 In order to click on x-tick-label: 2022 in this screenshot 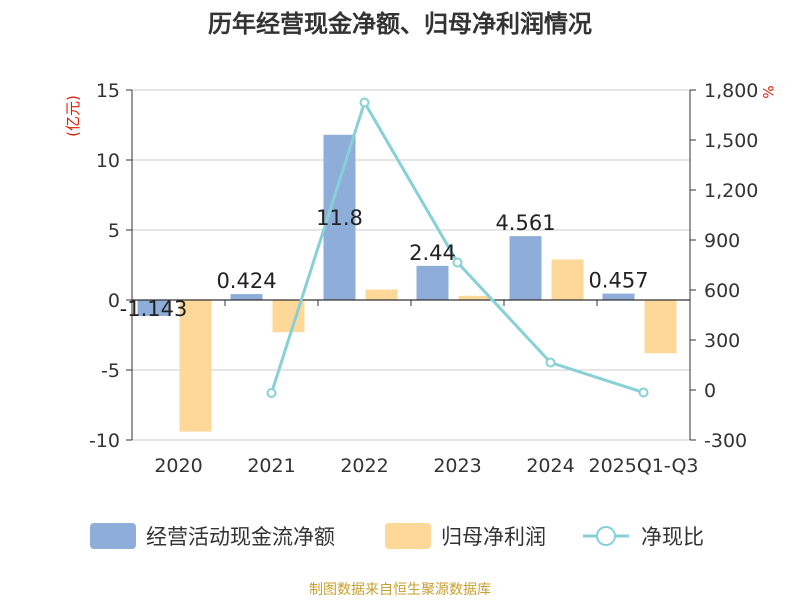, I will do `click(364, 466)`.